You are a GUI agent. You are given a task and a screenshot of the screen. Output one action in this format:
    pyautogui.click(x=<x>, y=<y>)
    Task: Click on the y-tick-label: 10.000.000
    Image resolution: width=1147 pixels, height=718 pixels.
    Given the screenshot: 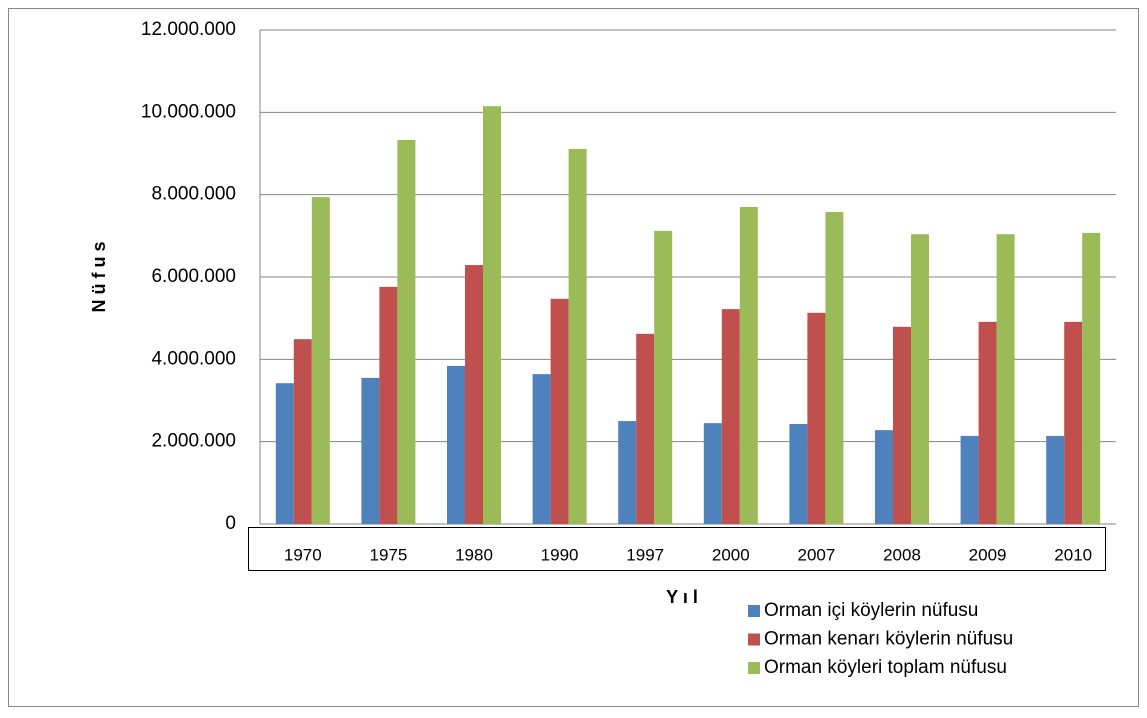 What is the action you would take?
    pyautogui.click(x=188, y=111)
    